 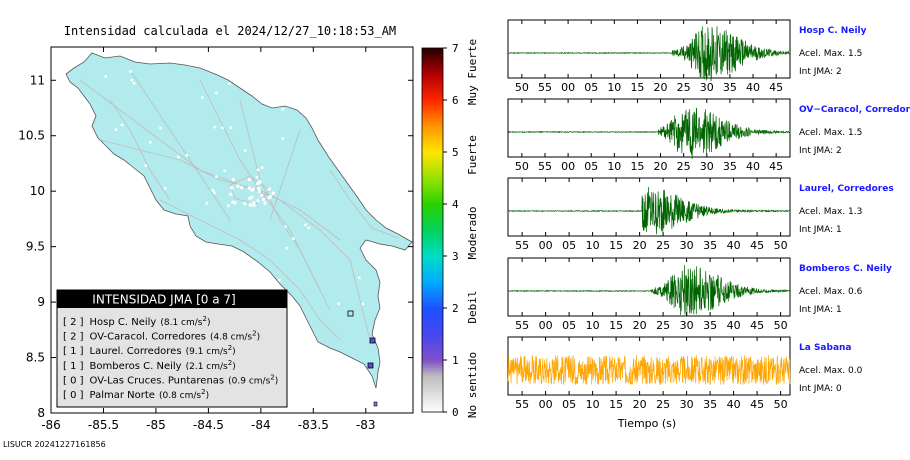 What do you see at coordinates (231, 338) in the screenshot?
I see `legend-accel: (4.8 cm/s` at bounding box center [231, 338].